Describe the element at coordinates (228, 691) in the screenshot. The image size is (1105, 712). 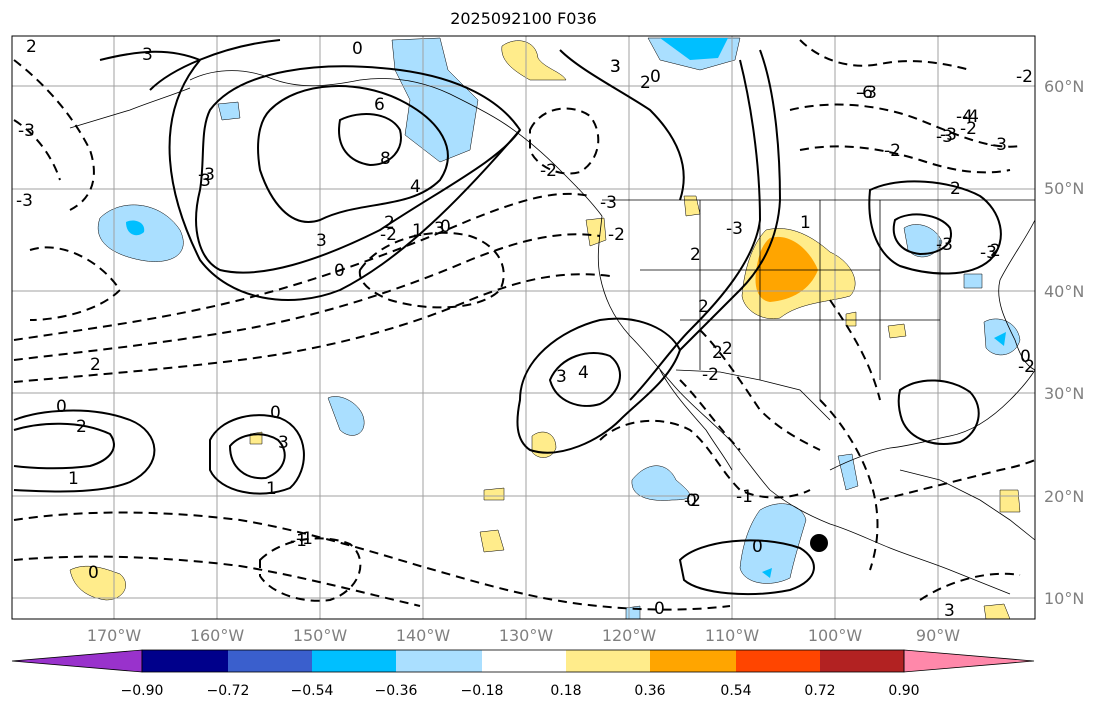
I see `colorbar-tick-label: −0.72` at that location.